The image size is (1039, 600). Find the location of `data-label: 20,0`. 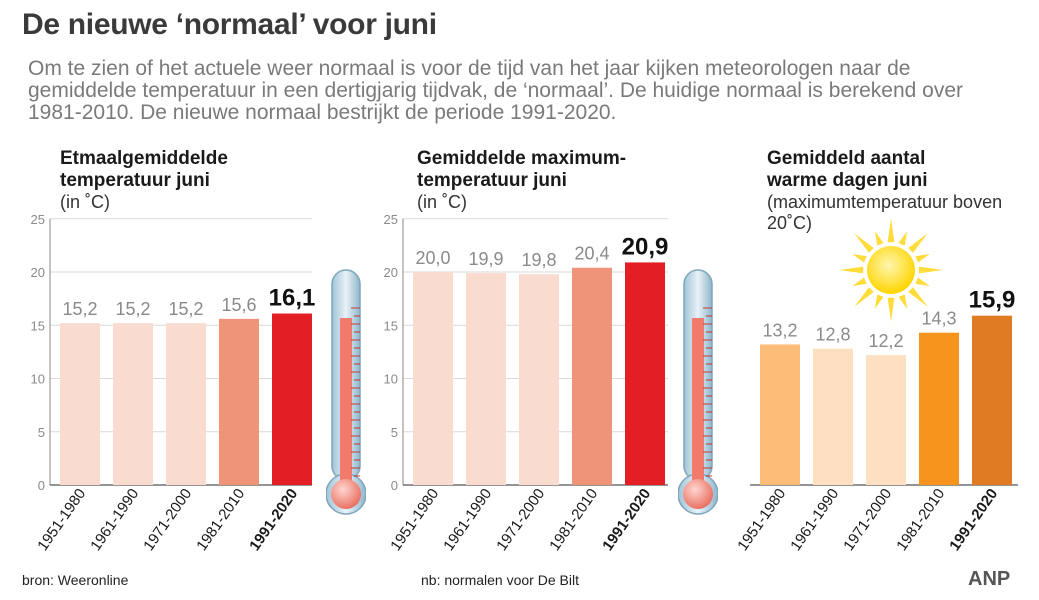

data-label: 20,0 is located at coordinates (432, 258).